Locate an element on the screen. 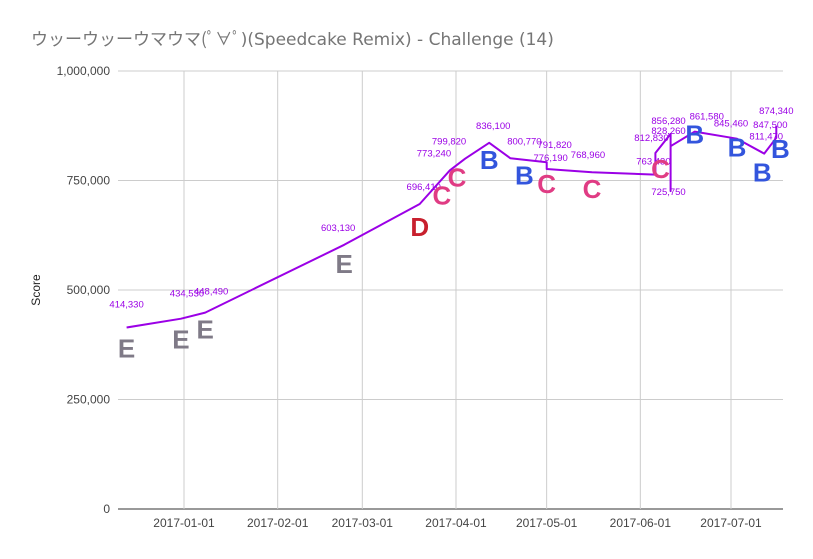 This screenshot has height=559, width=813. y-tick-label: 1,000,000 is located at coordinates (84, 71).